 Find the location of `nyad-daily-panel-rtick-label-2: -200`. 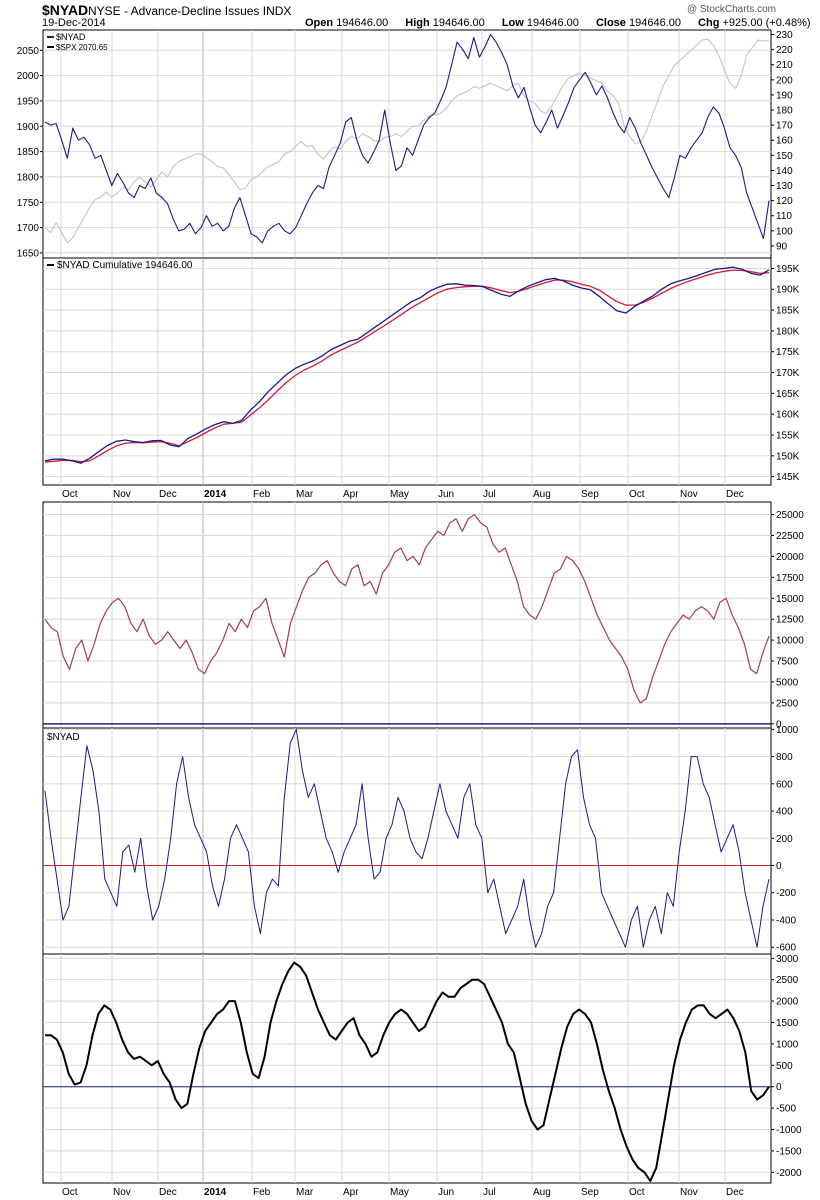

nyad-daily-panel-rtick-label-2: -200 is located at coordinates (786, 893).